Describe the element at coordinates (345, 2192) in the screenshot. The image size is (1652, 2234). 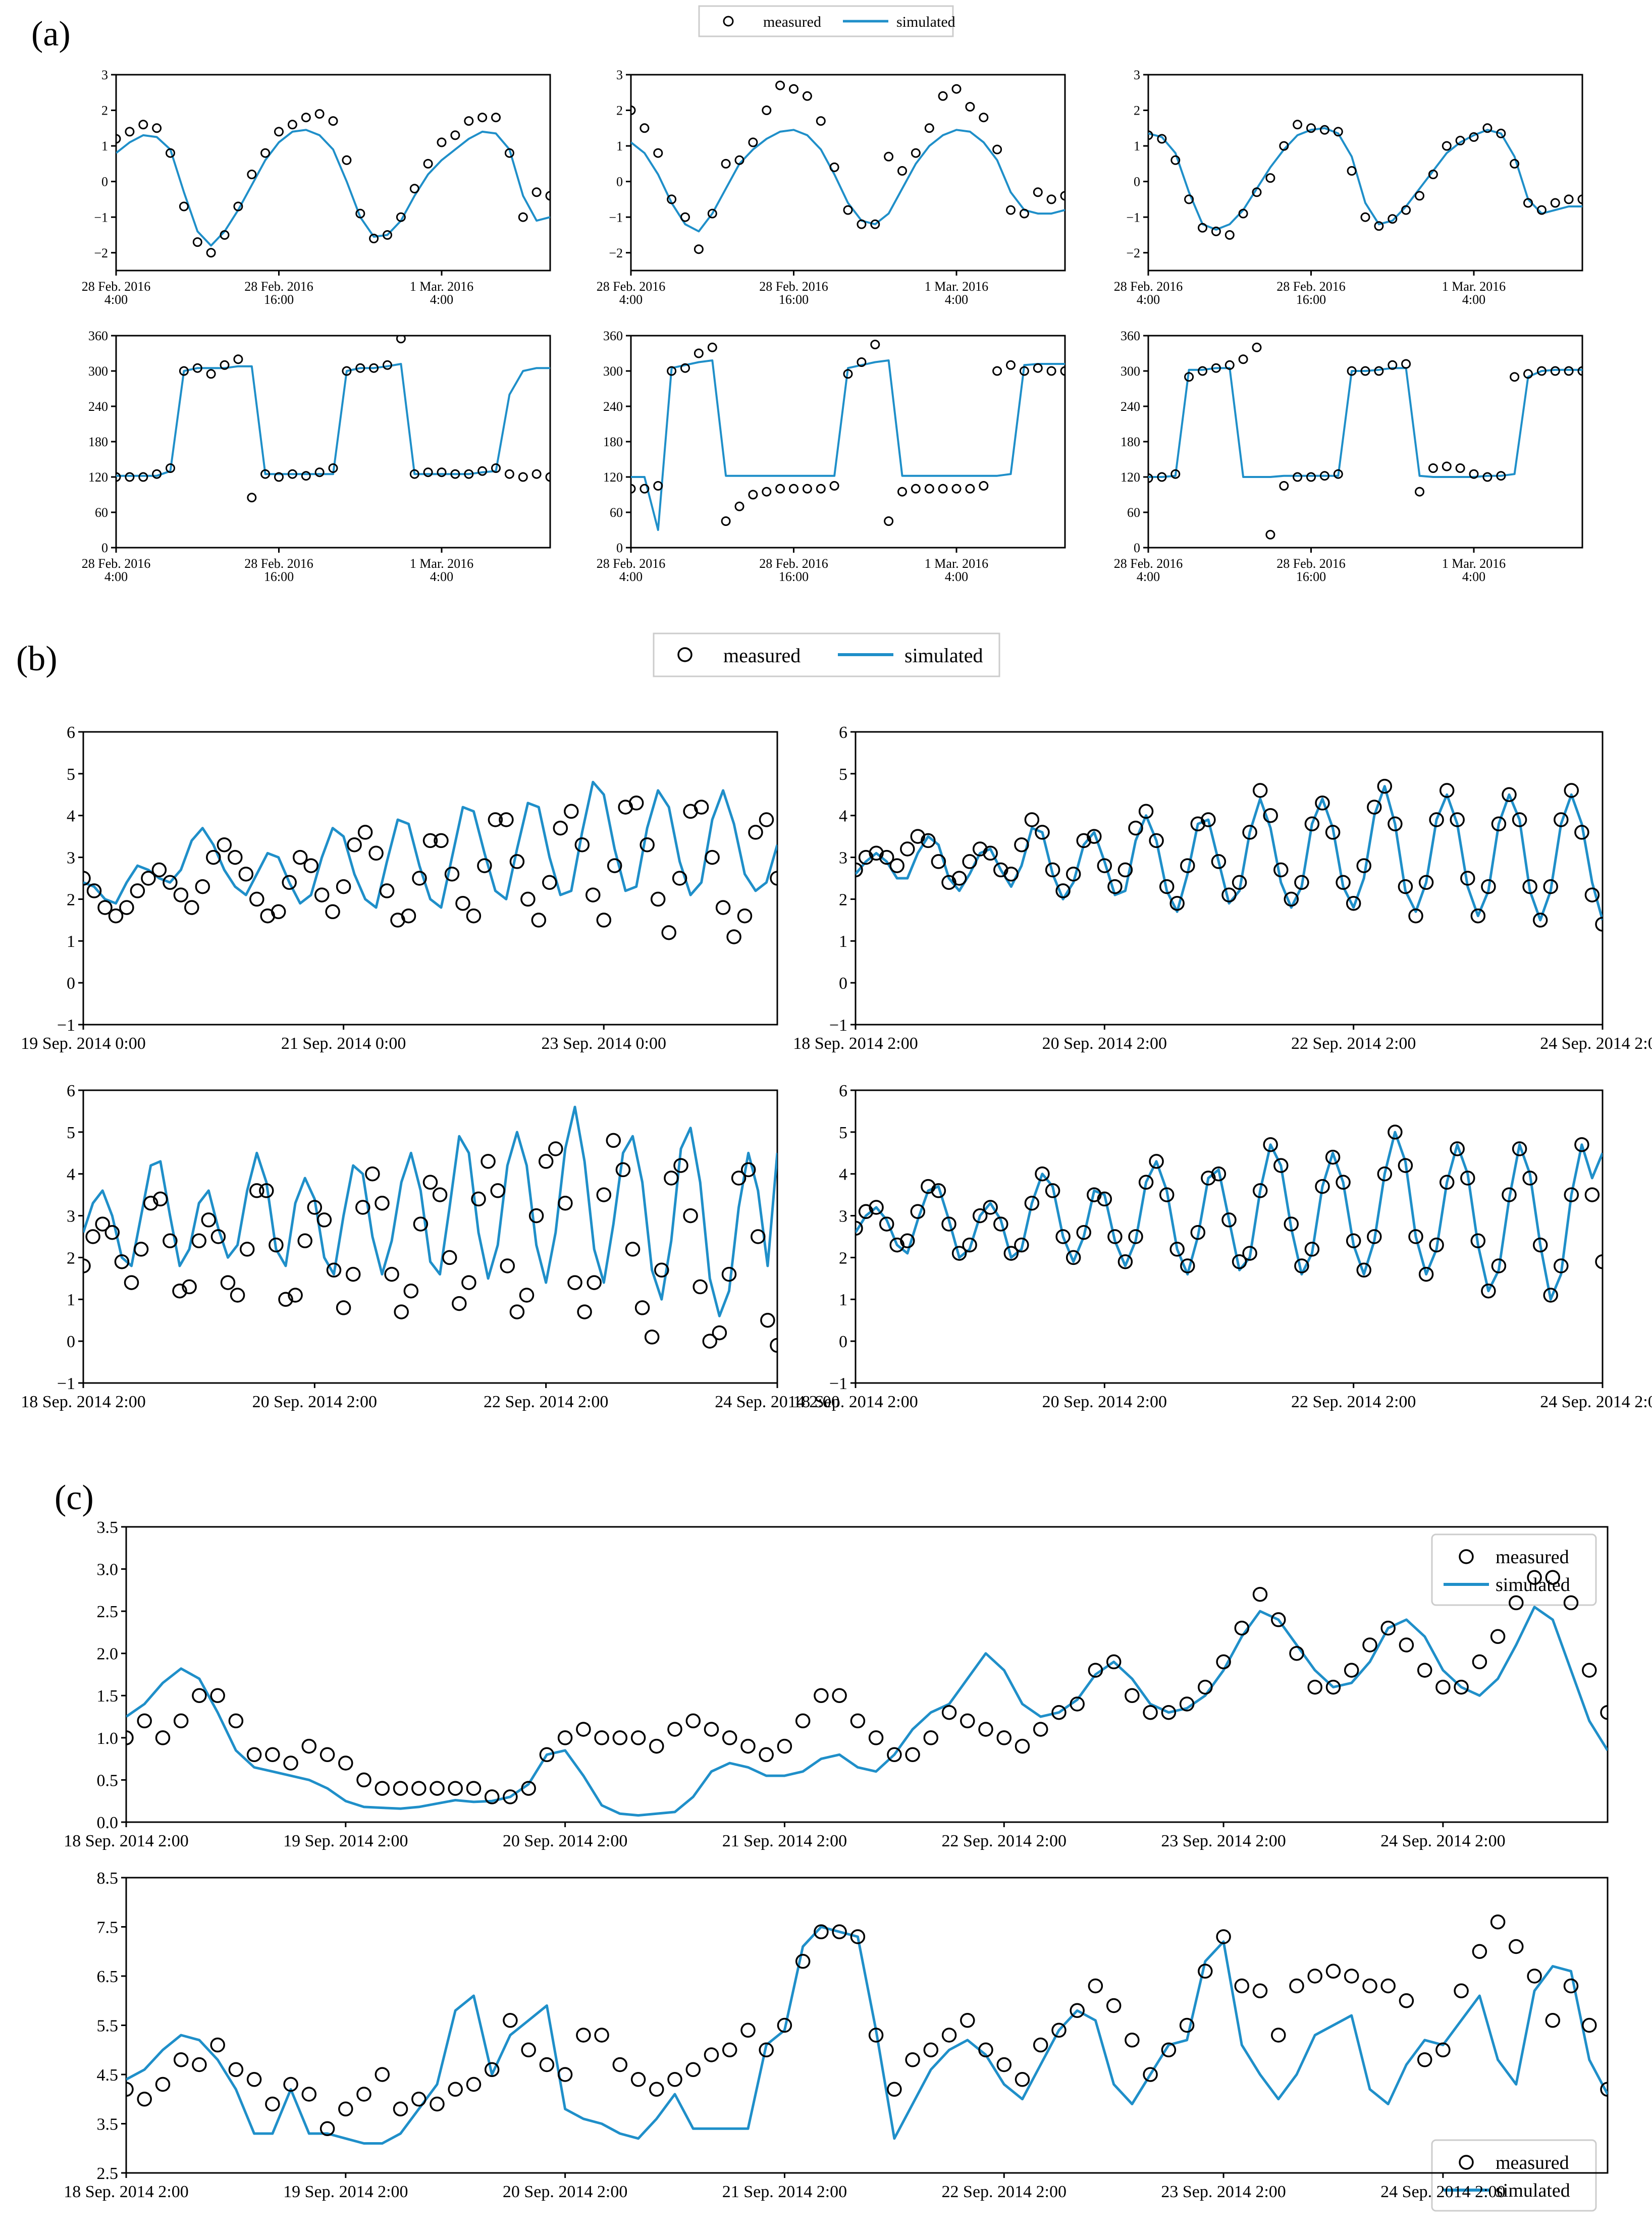
I see `x-tick-label: 19 Sep. 2014 2:00` at that location.